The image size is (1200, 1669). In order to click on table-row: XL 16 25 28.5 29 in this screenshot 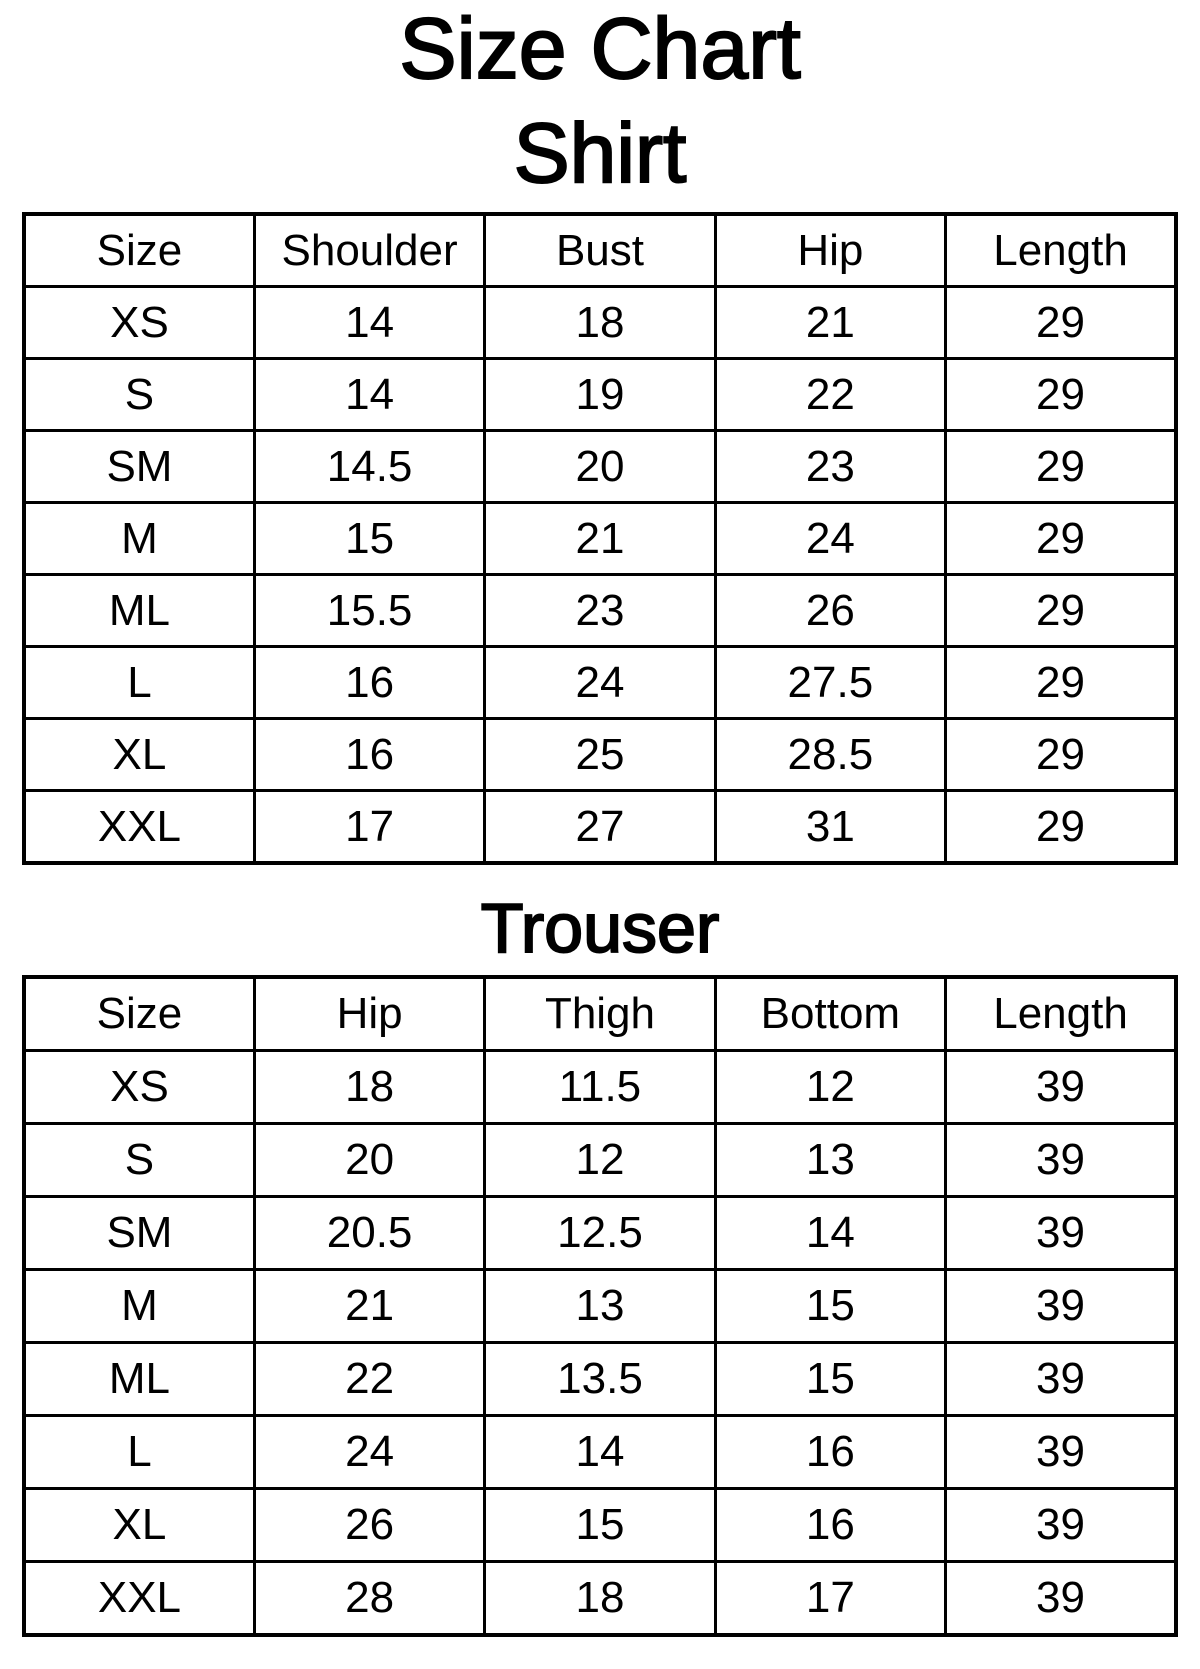, I will do `click(600, 754)`.